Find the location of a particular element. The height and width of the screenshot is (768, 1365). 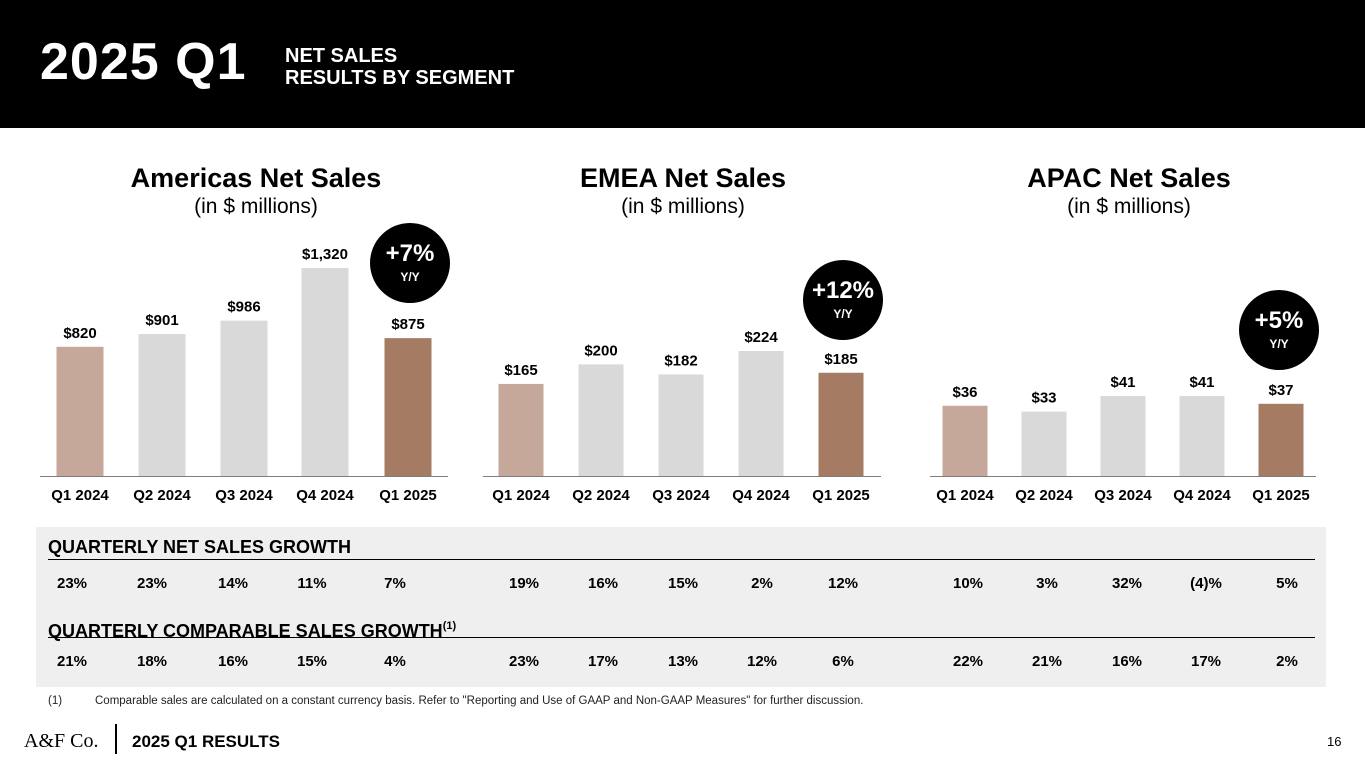

comparable-sales-growth-apac-cell: 16% is located at coordinates (1127, 661).